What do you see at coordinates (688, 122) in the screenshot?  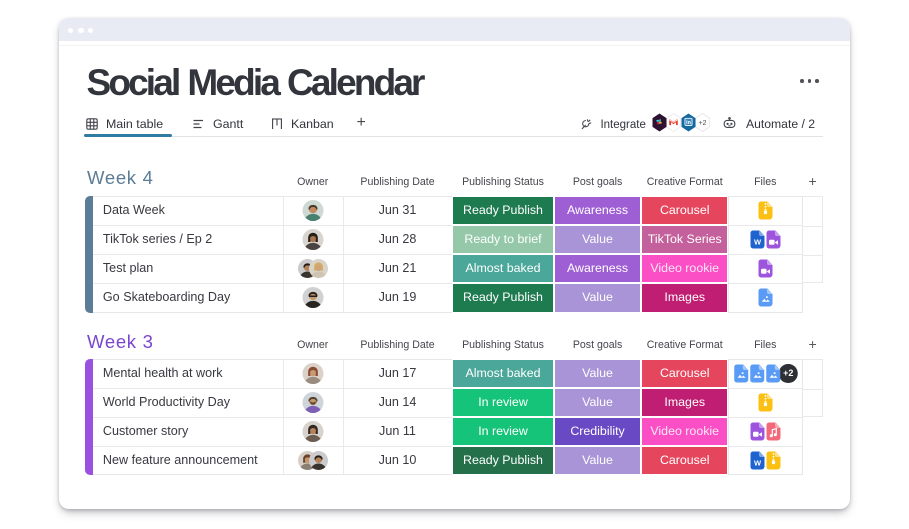 I see `svg-text: in` at bounding box center [688, 122].